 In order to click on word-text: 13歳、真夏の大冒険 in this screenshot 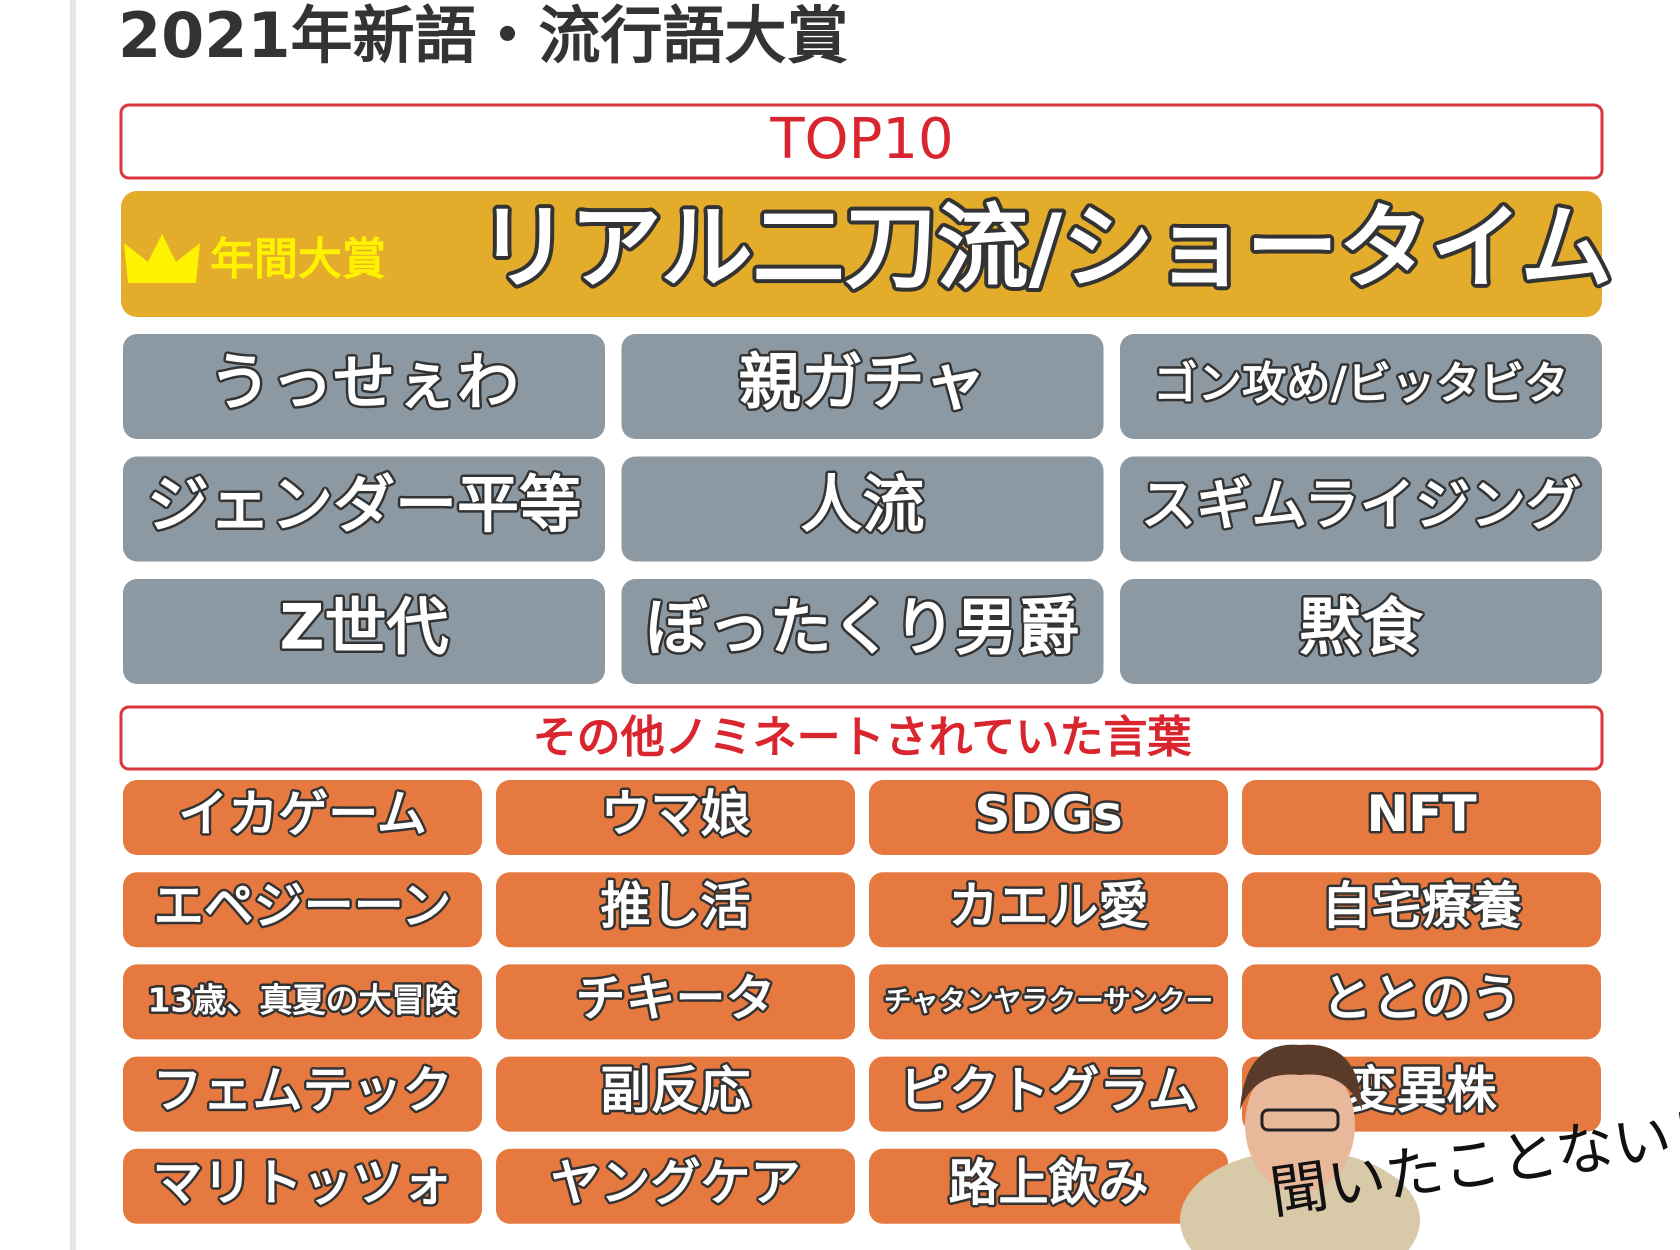, I will do `click(302, 999)`.